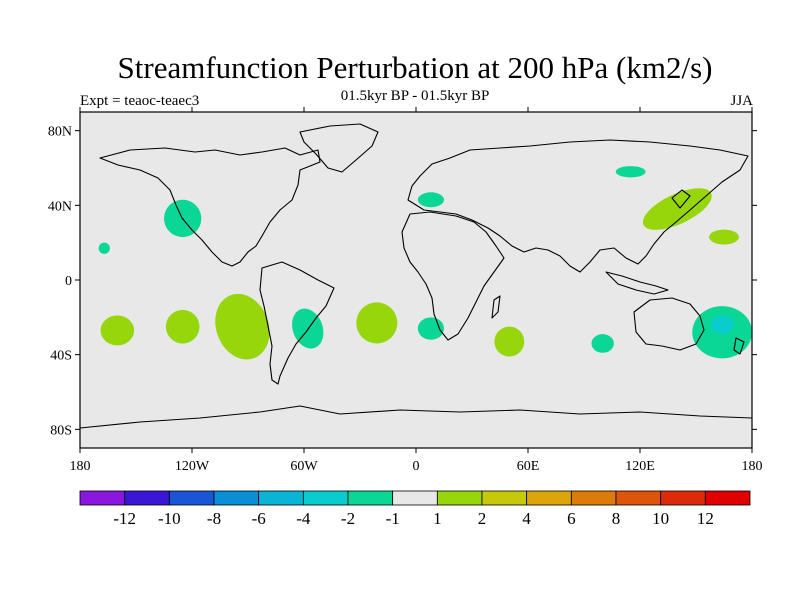 This screenshot has width=800, height=600. Describe the element at coordinates (192, 466) in the screenshot. I see `lon-tick-label: 120W` at that location.